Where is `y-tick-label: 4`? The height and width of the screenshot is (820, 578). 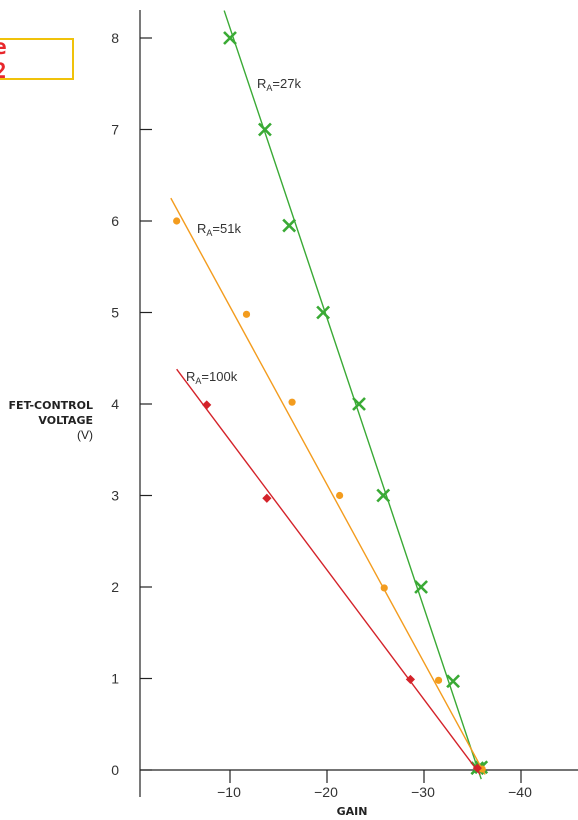
y-tick-label: 4 is located at coordinates (115, 404).